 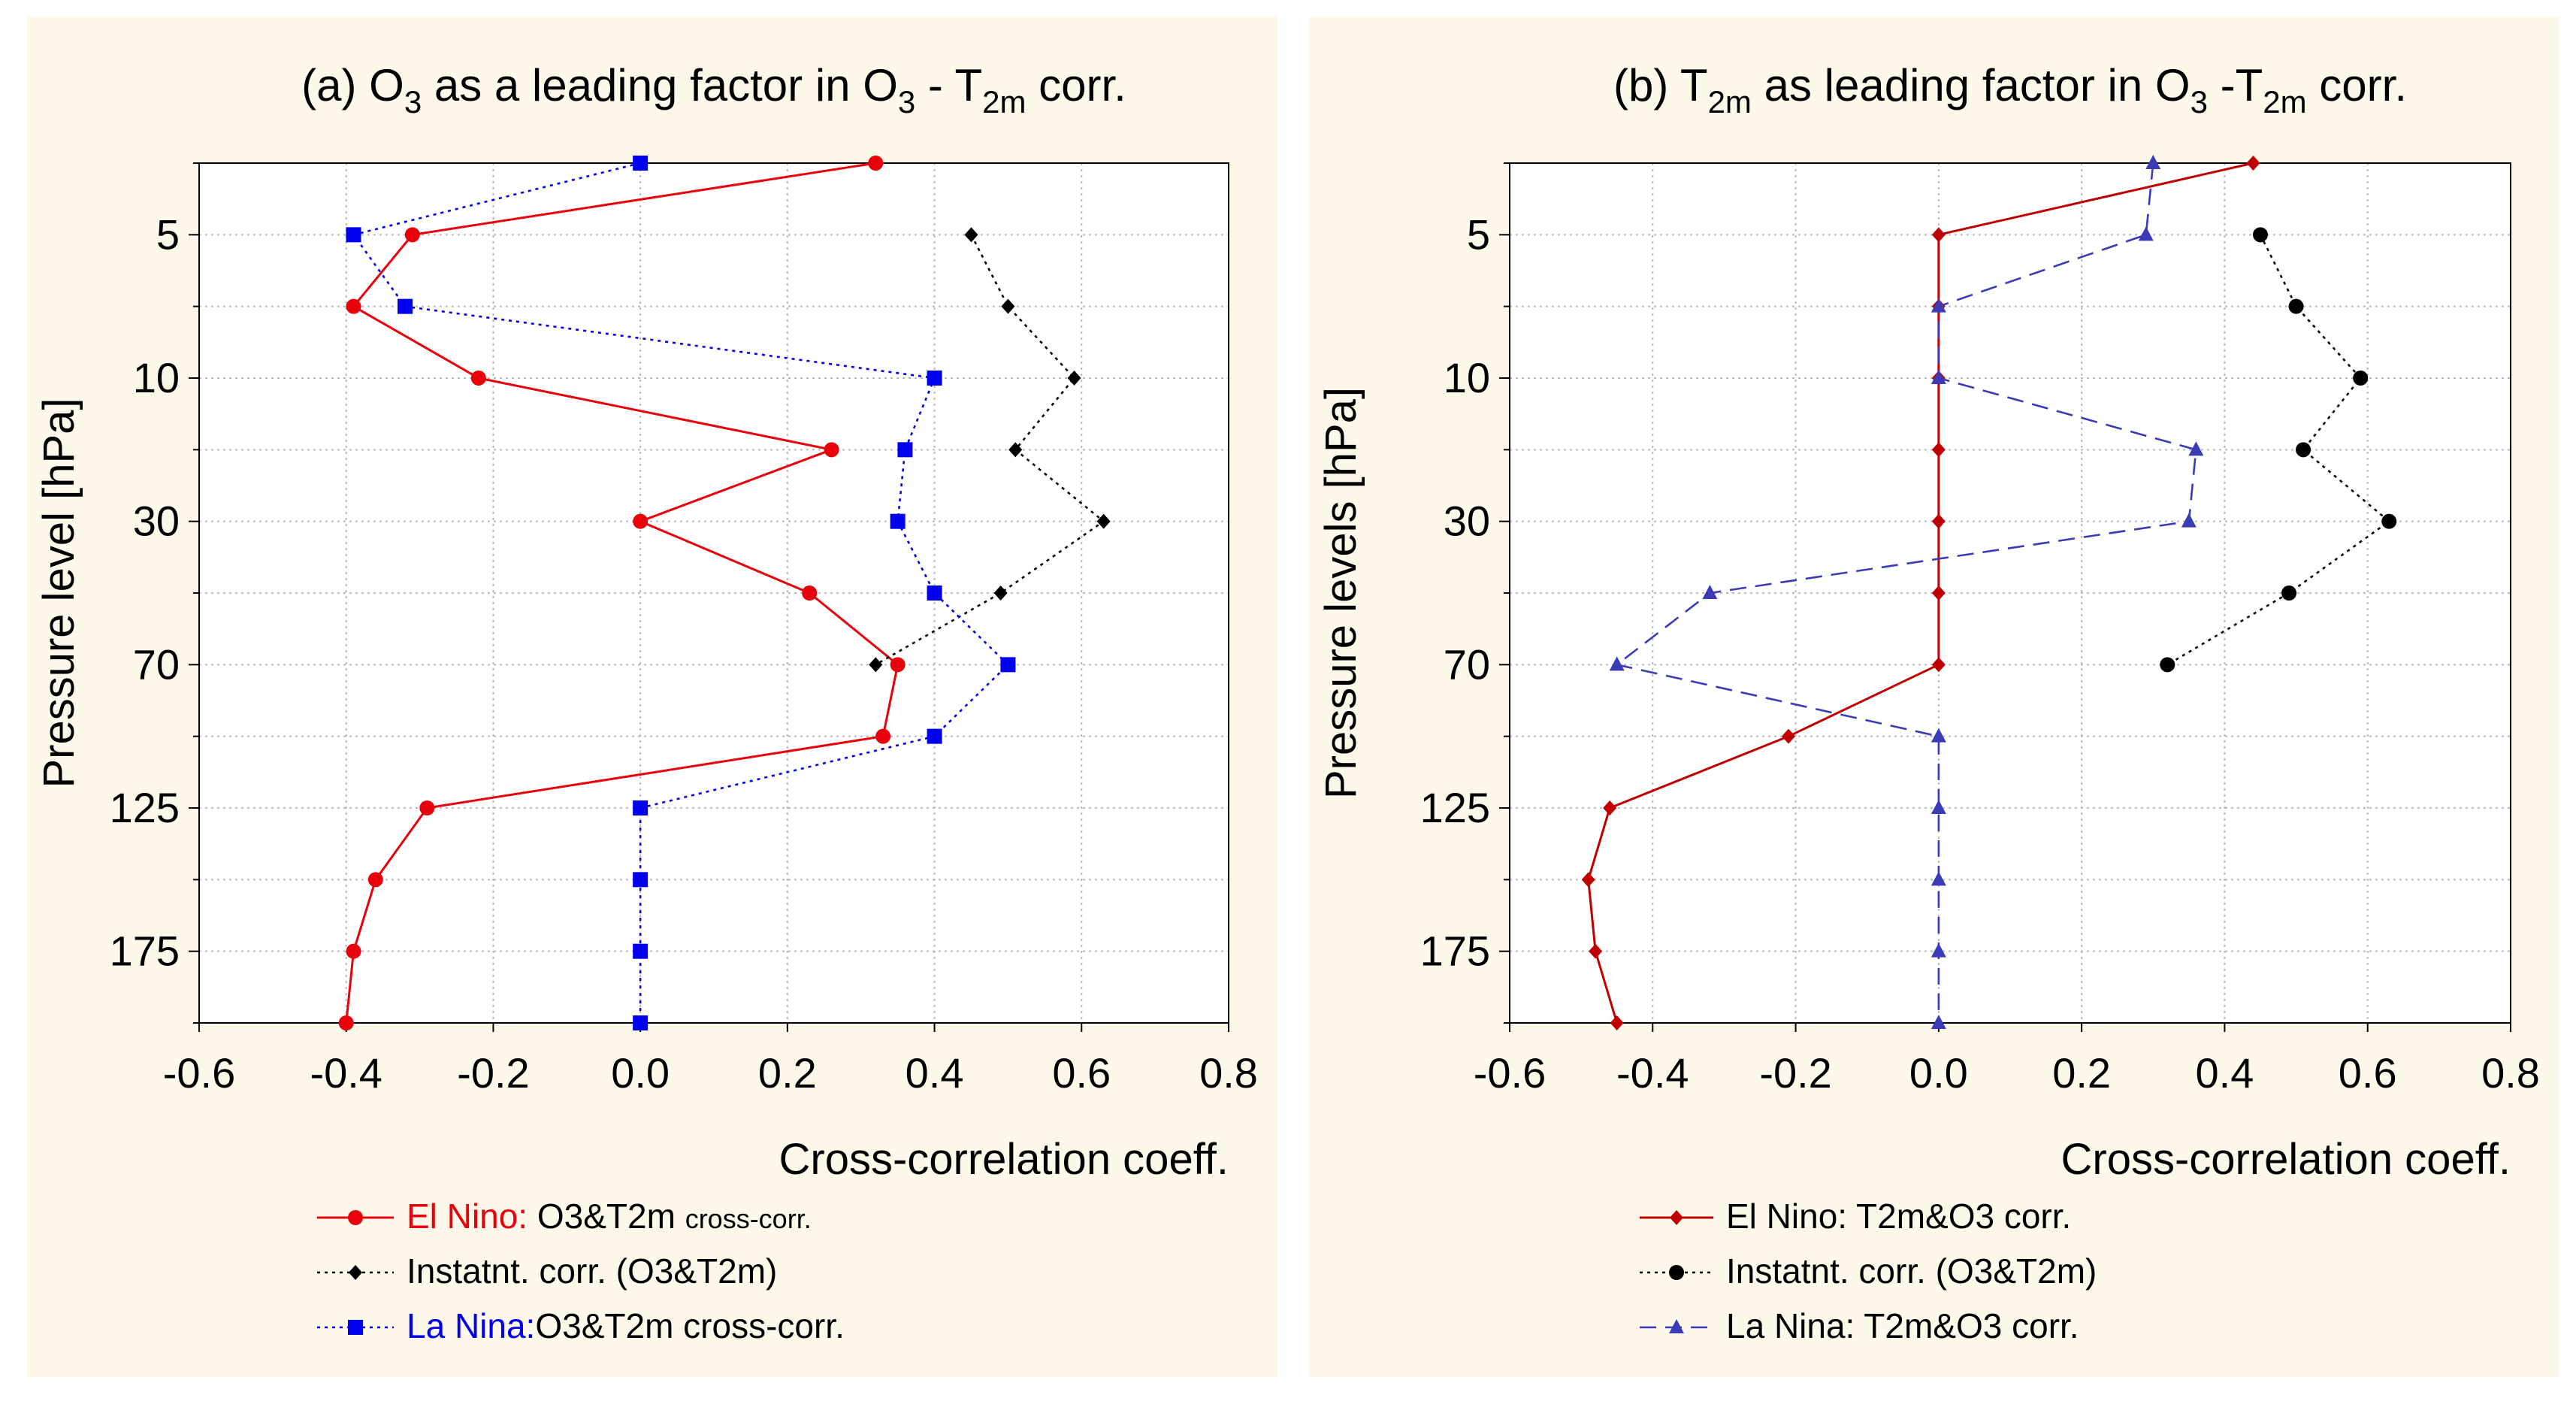 What do you see at coordinates (2224, 1073) in the screenshot?
I see `x-tick-label-b: 0.4` at bounding box center [2224, 1073].